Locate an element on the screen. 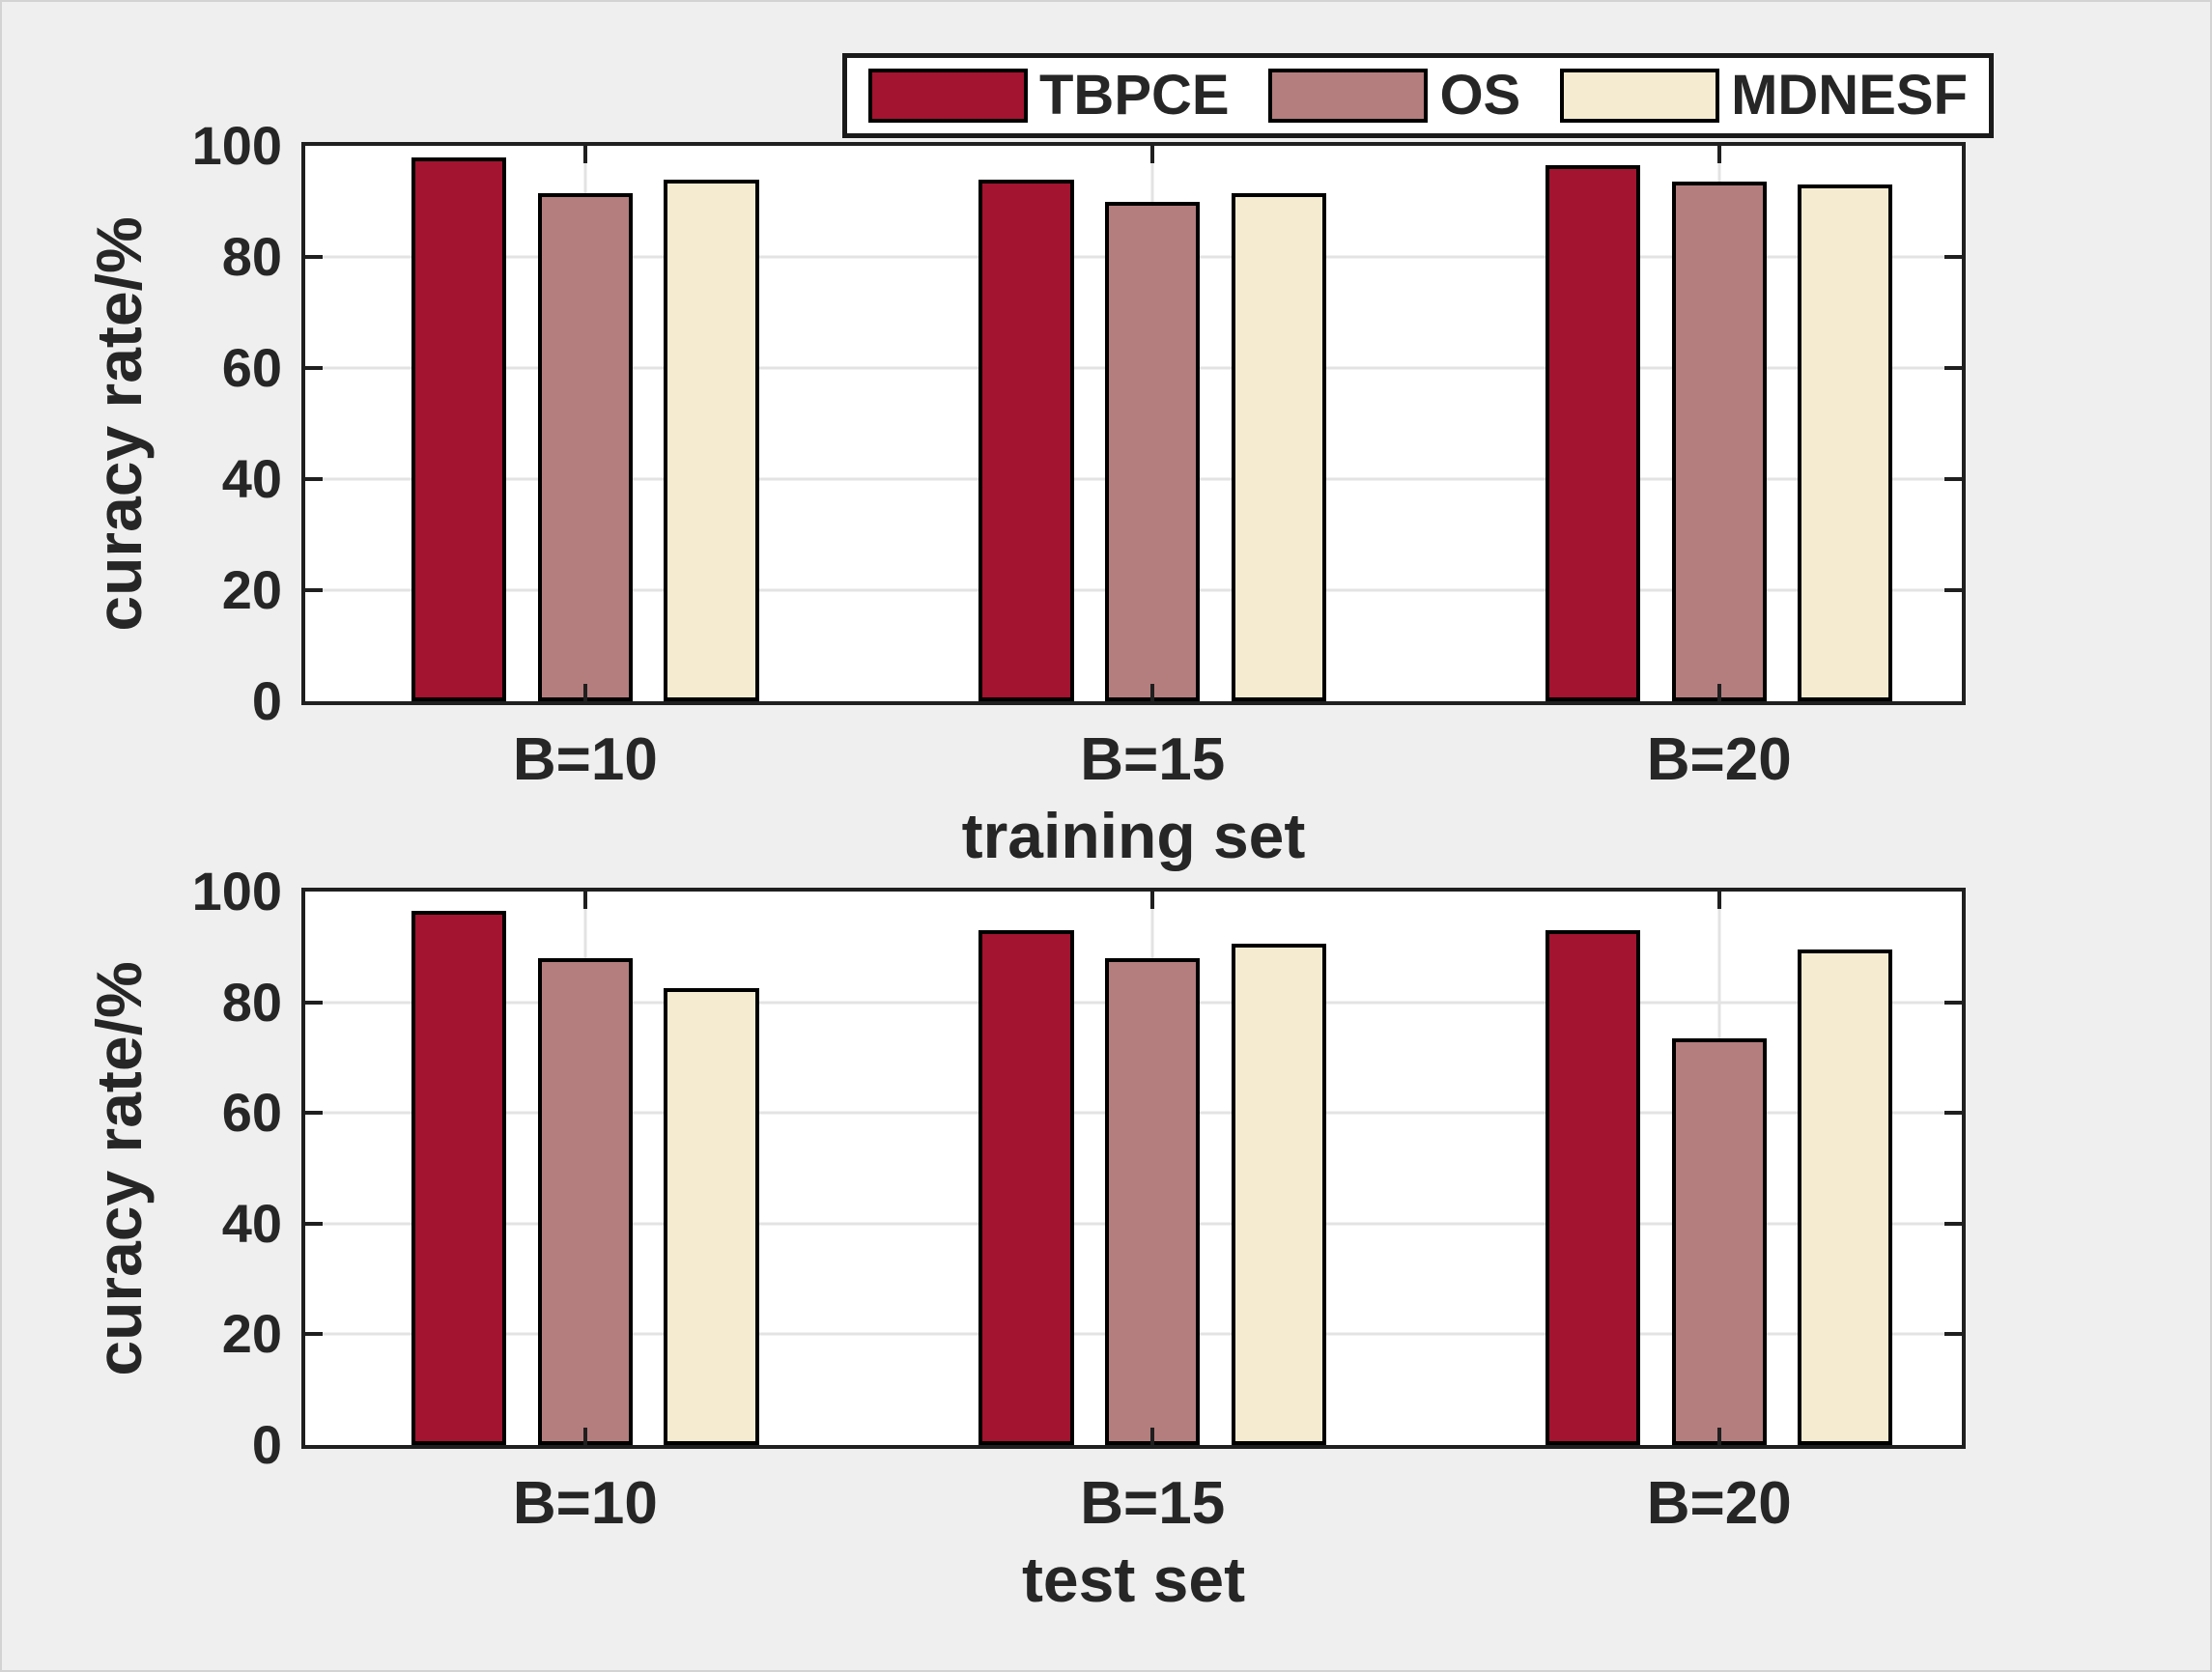 The image size is (2212, 1672). test-x-axis-label: test set is located at coordinates (1133, 1579).